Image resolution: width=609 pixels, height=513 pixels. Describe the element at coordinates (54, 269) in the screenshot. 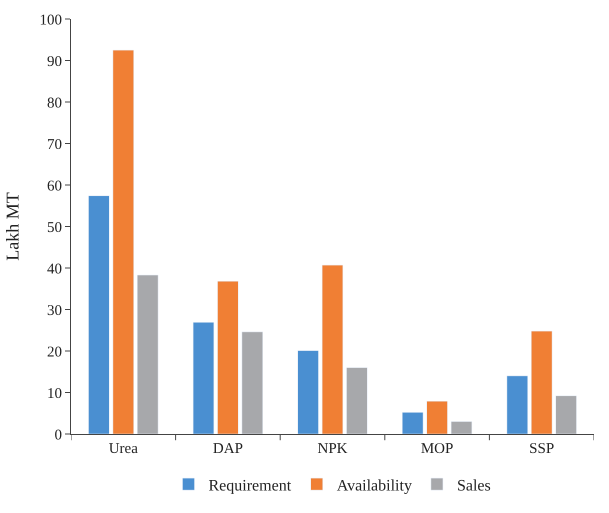

I see `y-tick-label: 40` at that location.